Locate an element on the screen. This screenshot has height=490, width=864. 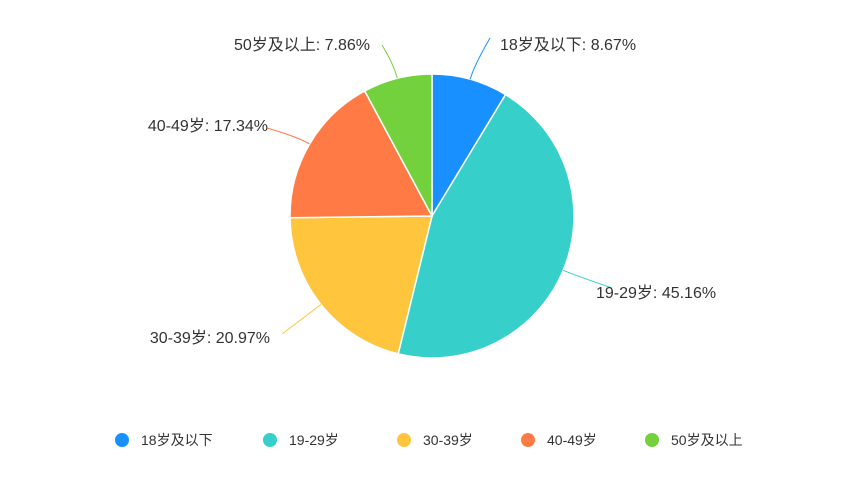
pie-data-label: 30-39岁: 20.97% is located at coordinates (210, 338).